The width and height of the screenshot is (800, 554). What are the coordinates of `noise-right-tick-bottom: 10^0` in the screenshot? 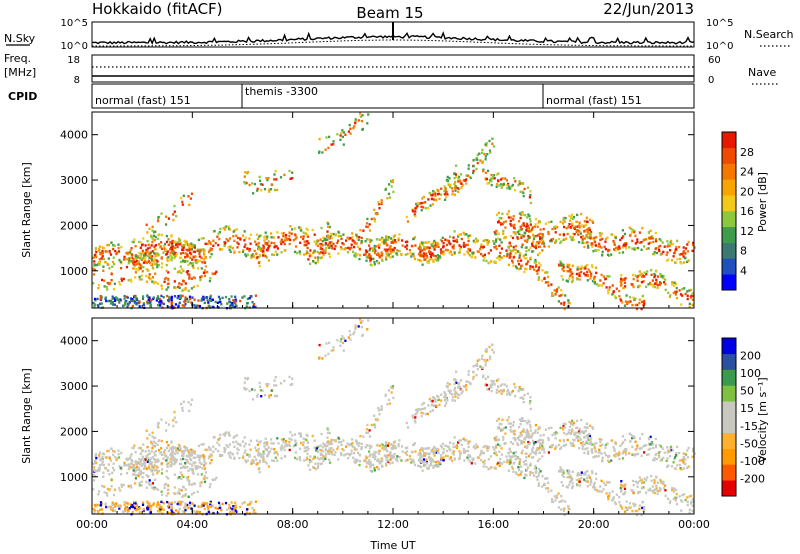 It's located at (719, 46).